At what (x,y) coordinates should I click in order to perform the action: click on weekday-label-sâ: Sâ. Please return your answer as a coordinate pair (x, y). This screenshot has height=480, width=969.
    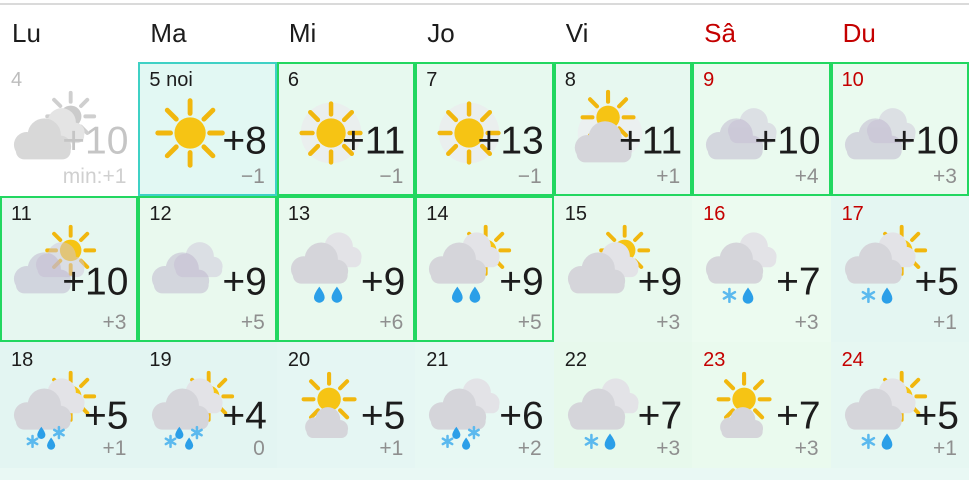
    Looking at the image, I should click on (720, 33).